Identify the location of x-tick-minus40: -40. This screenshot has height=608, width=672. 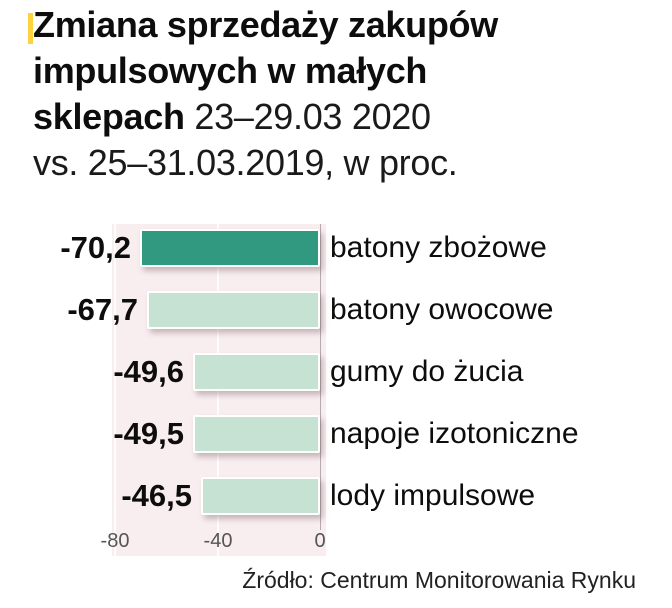
(218, 541).